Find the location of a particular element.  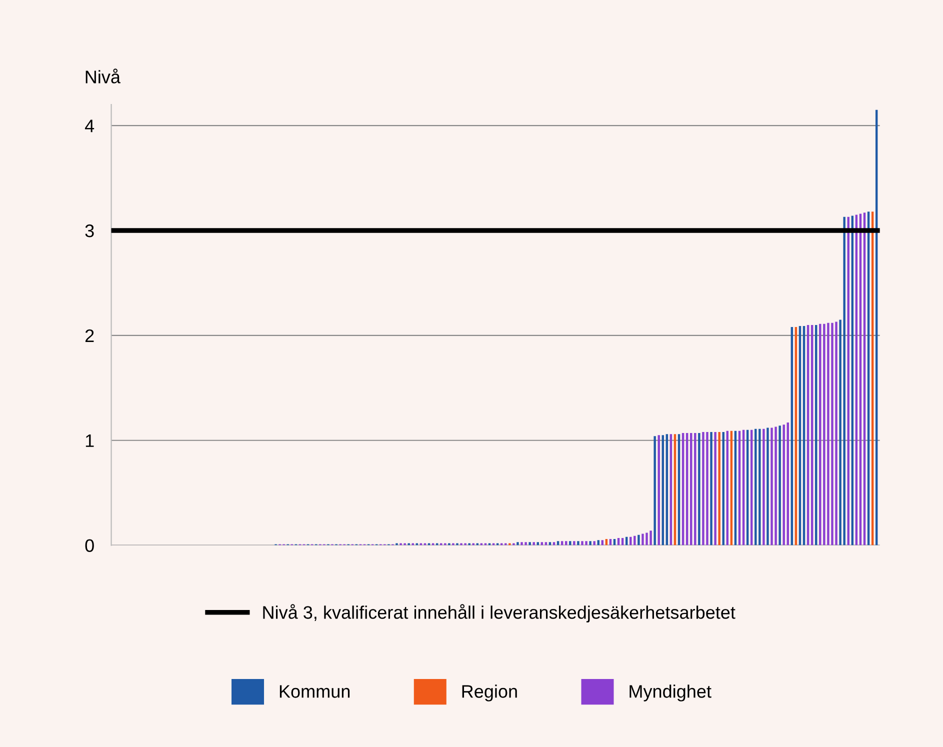

y-tick-label: 1 is located at coordinates (90, 440).